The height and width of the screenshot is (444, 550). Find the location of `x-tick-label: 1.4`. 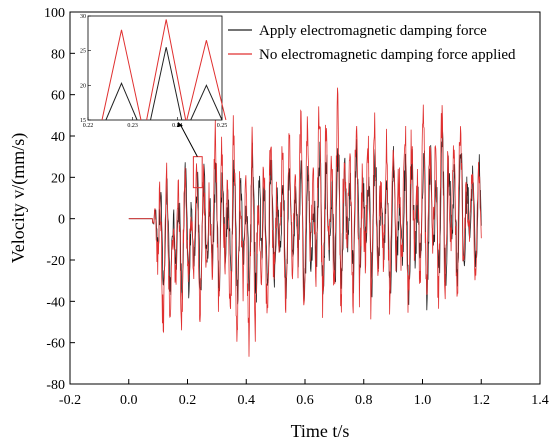

x-tick-label: 1.4 is located at coordinates (540, 400).